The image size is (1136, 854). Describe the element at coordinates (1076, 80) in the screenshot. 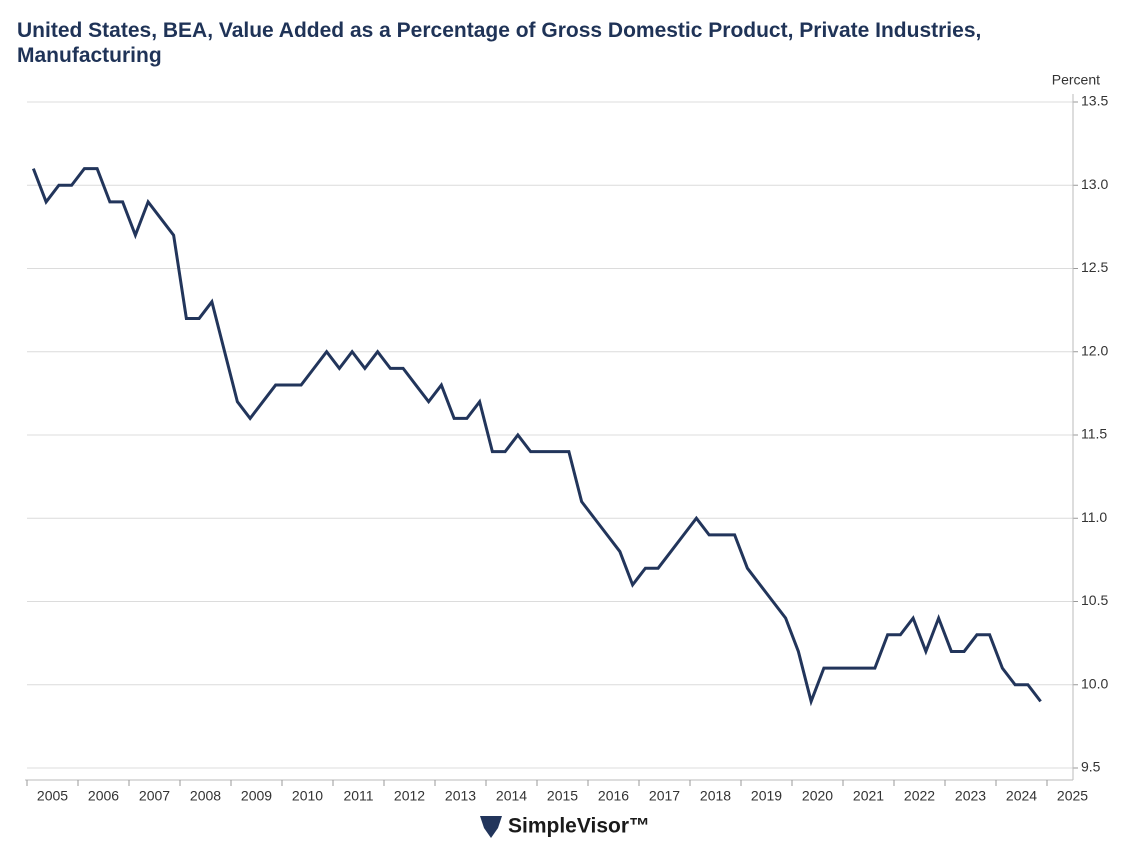

I see `y-axis-label: Percent` at that location.